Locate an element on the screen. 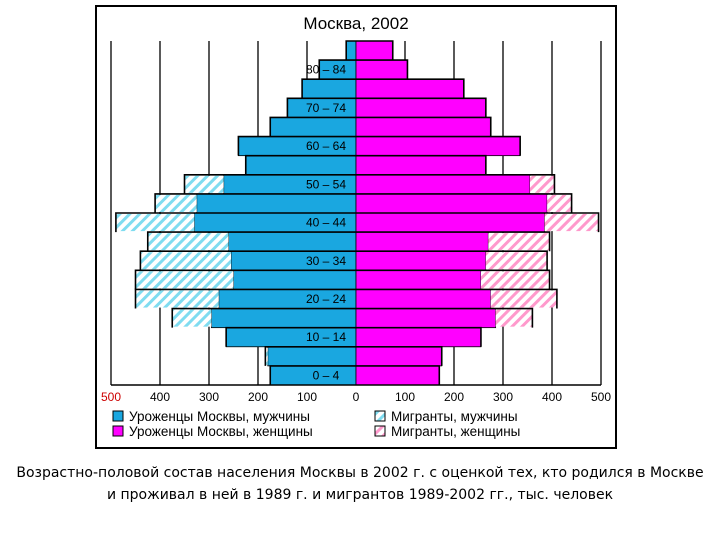 This screenshot has width=720, height=540. age-label: 20 – 24 is located at coordinates (326, 299).